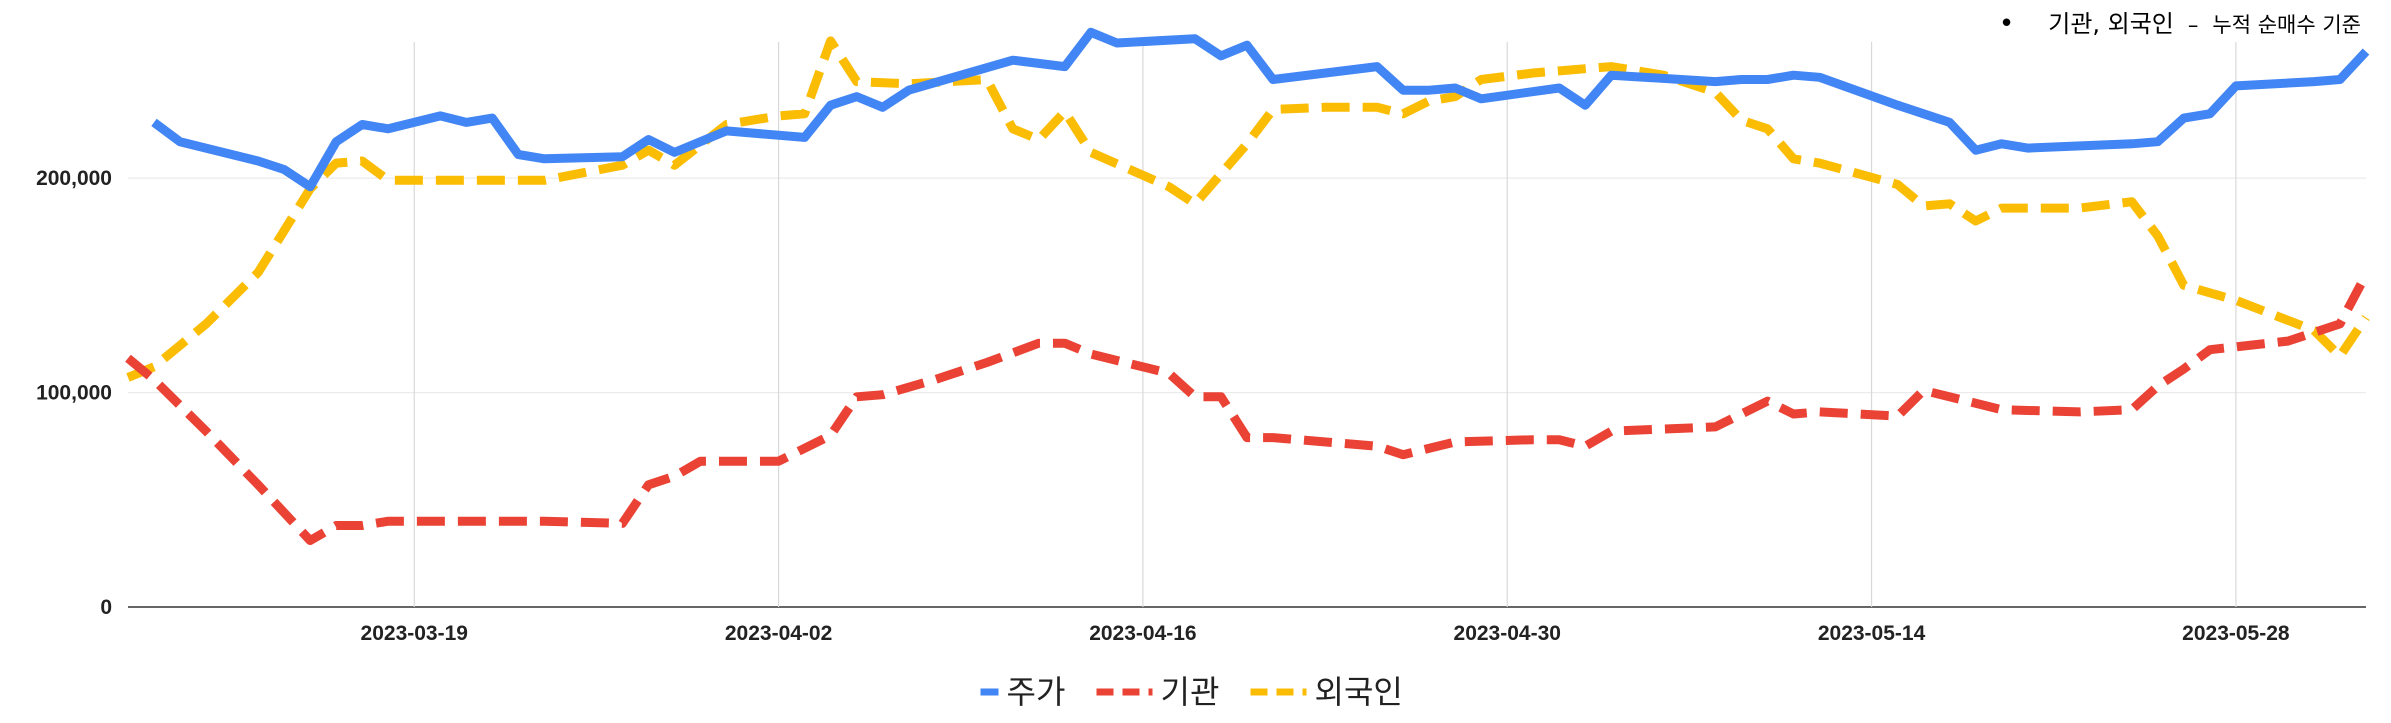  Describe the element at coordinates (1872, 633) in the screenshot. I see `x-tick-label: 2023-05-14` at that location.